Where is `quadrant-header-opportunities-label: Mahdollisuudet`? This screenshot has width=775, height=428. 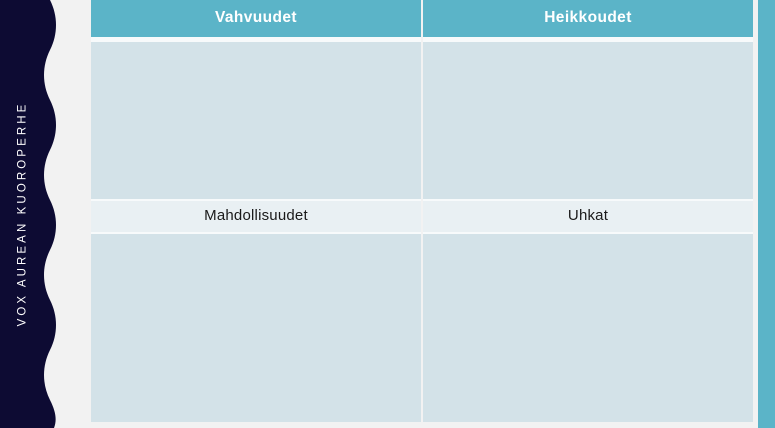 quadrant-header-opportunities-label: Mahdollisuudet is located at coordinates (256, 216).